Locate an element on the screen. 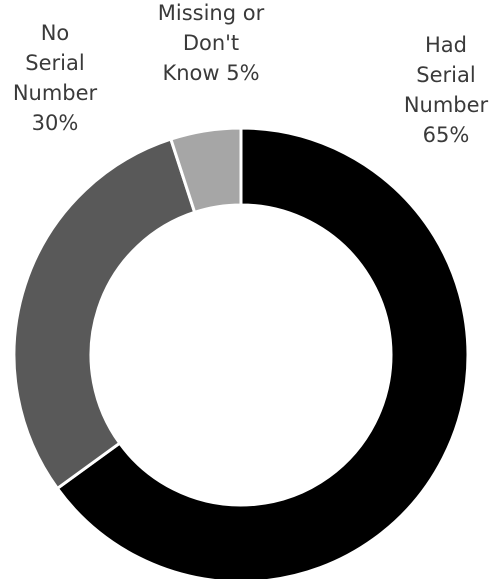 The image size is (494, 579). slice-label-line: Don't is located at coordinates (211, 43).